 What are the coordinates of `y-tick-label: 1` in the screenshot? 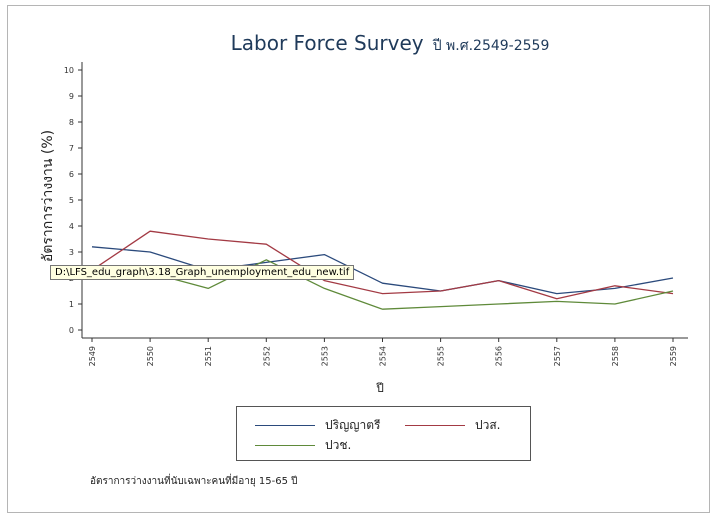 It's located at (71, 304).